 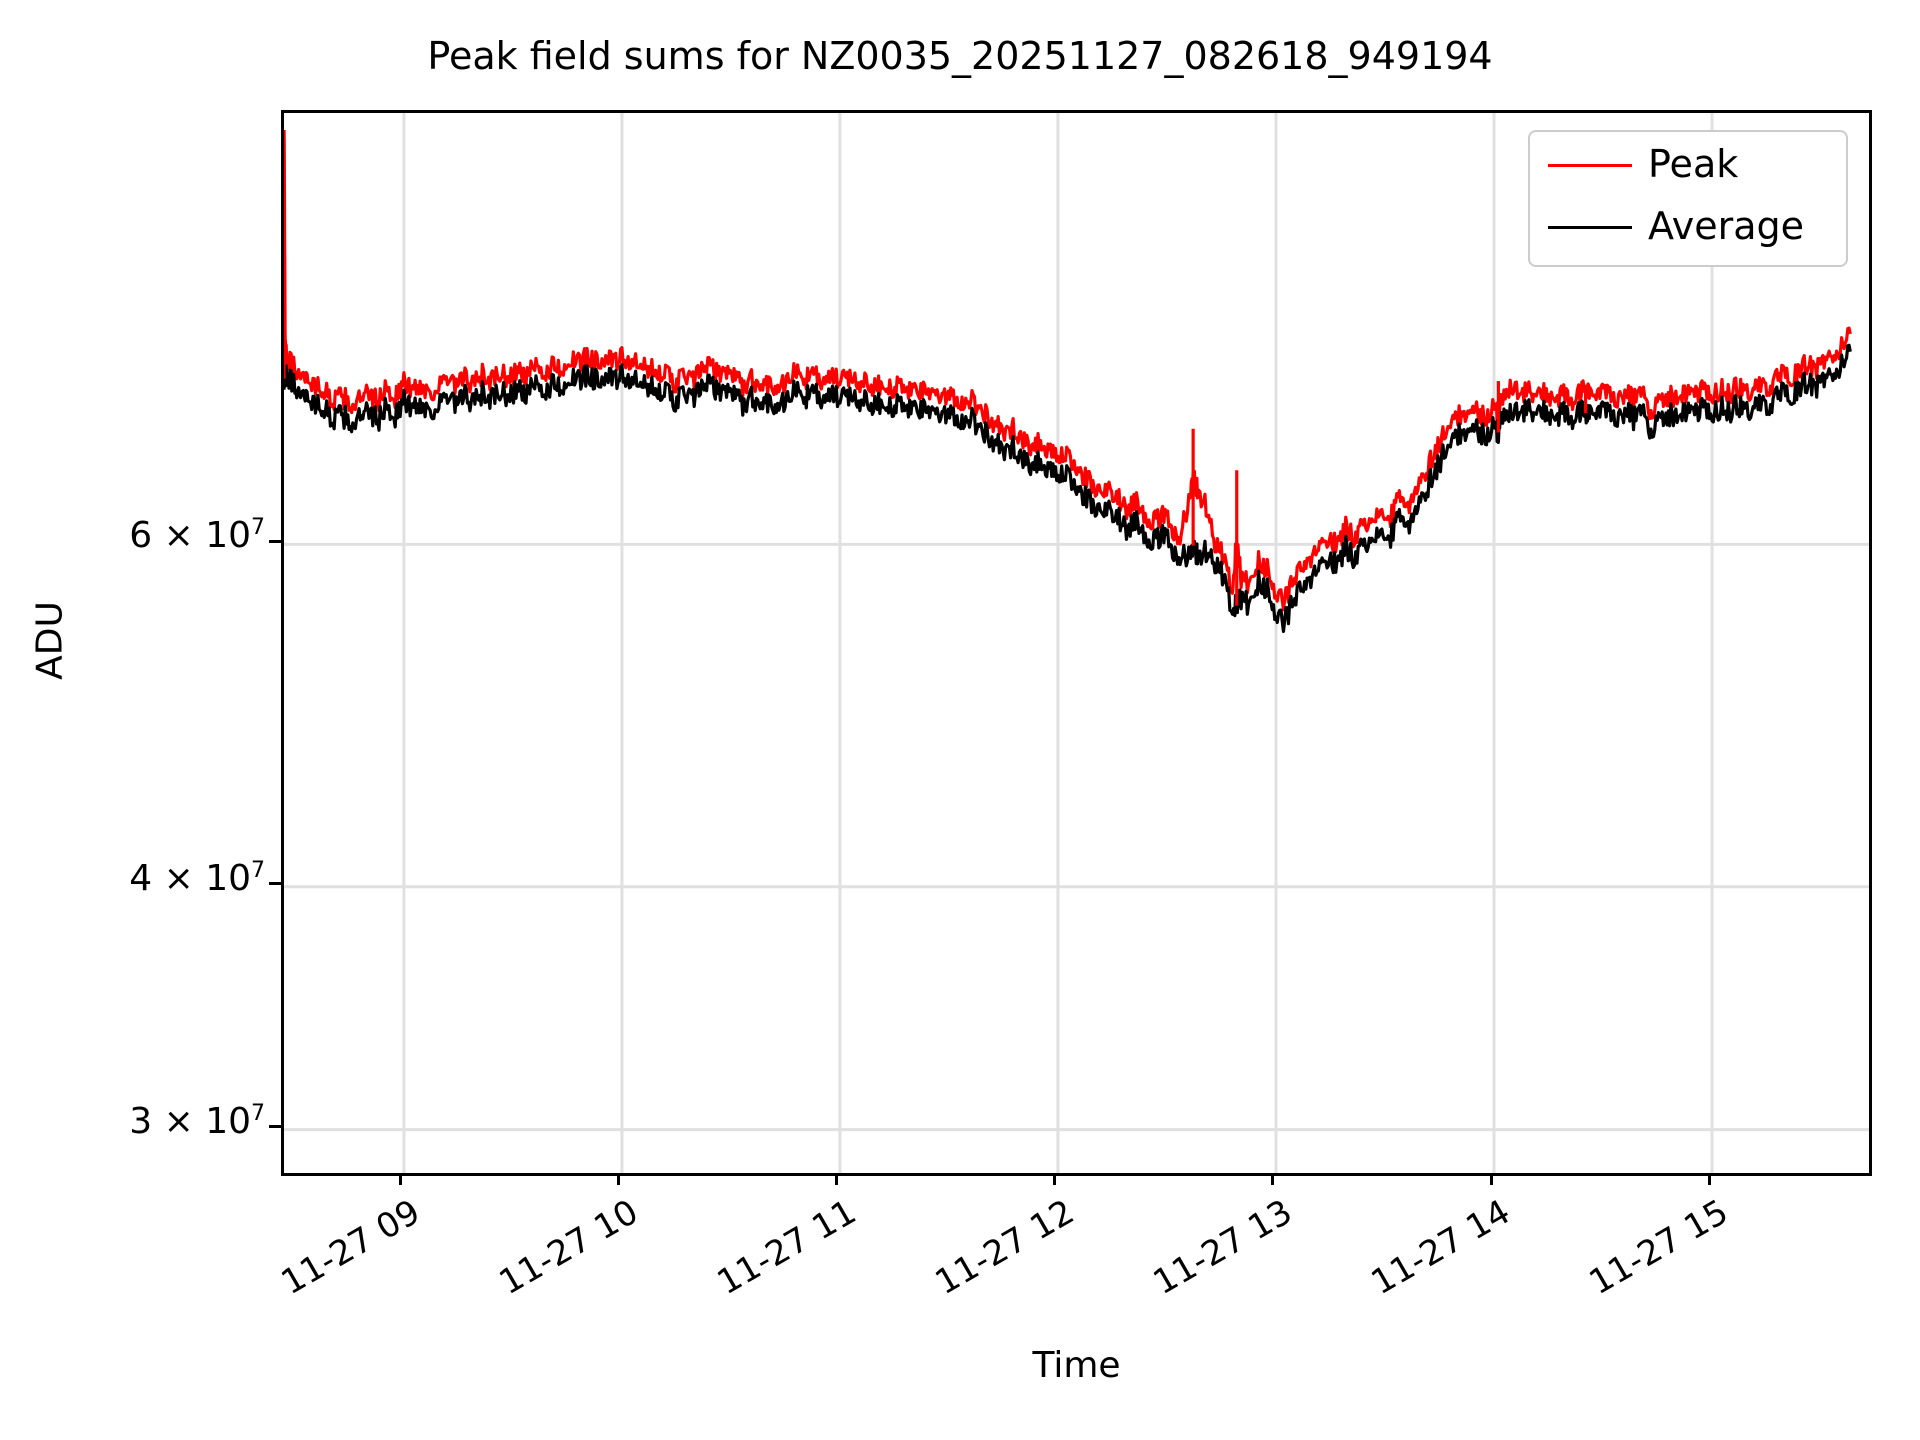 What do you see at coordinates (197, 536) in the screenshot?
I see `y-tick-label: 6 × 107` at bounding box center [197, 536].